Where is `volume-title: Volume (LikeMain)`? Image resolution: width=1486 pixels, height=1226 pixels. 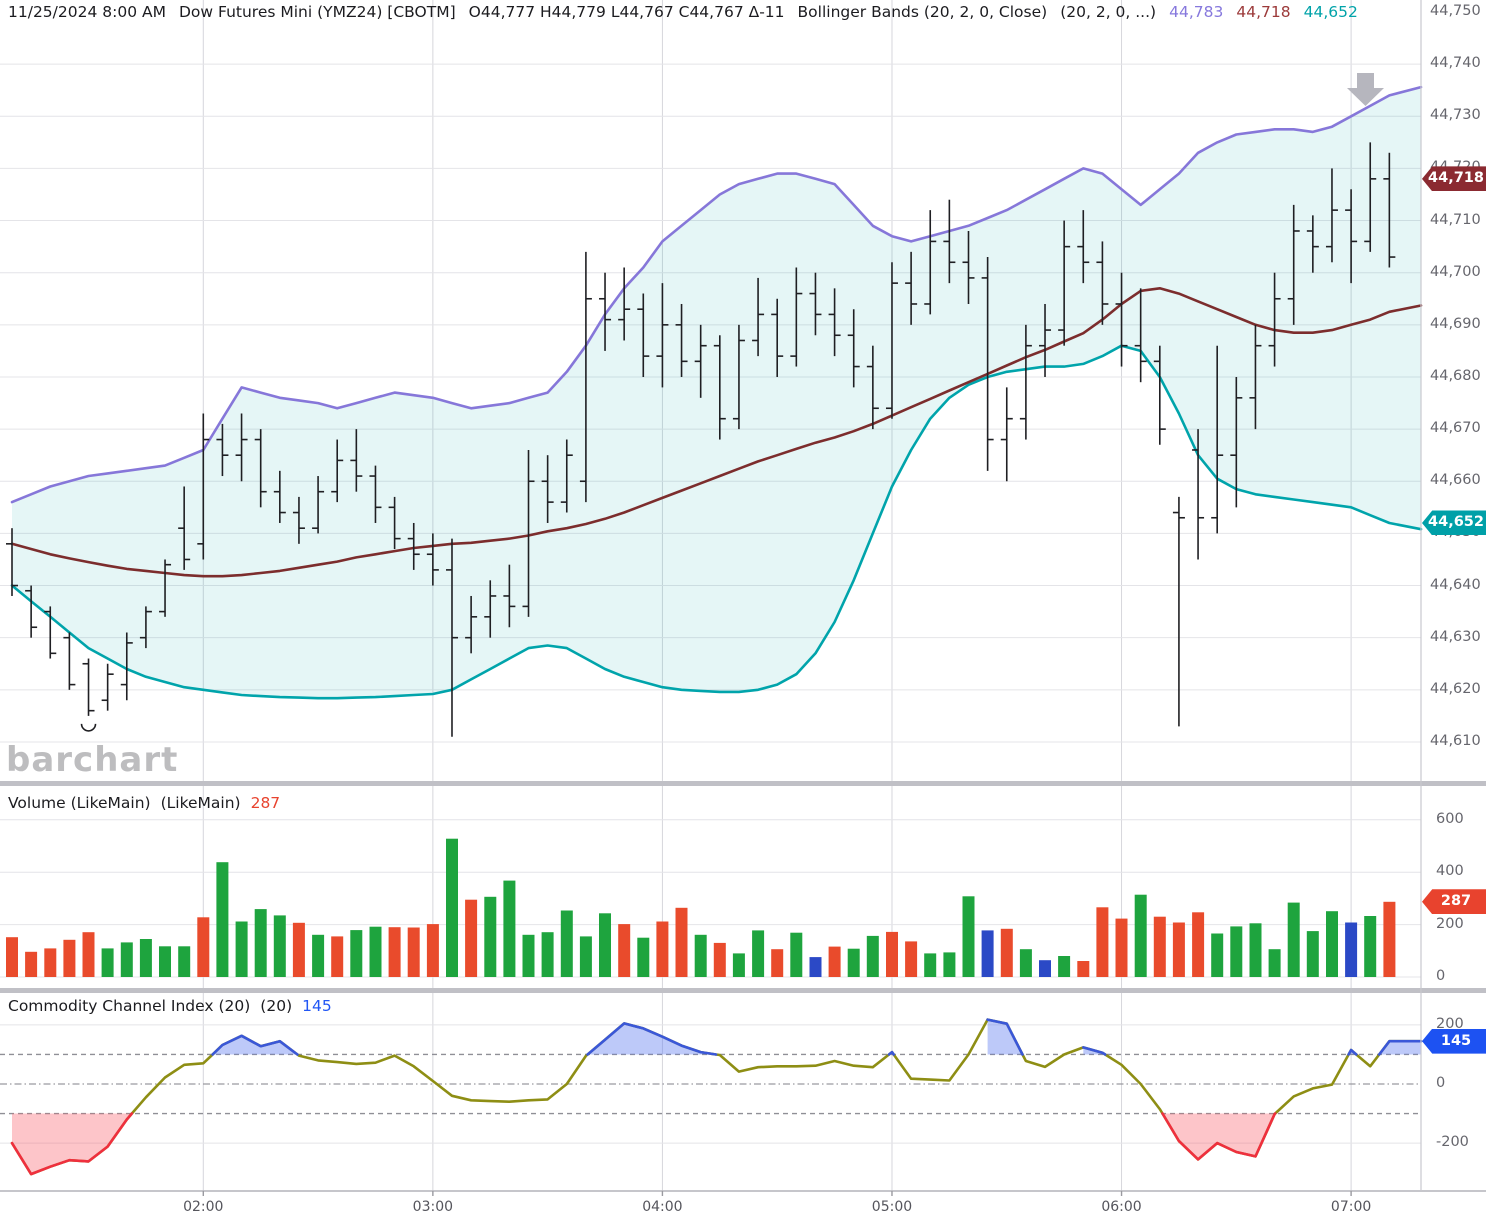
volume-title: Volume (LikeMain) is located at coordinates (79, 803).